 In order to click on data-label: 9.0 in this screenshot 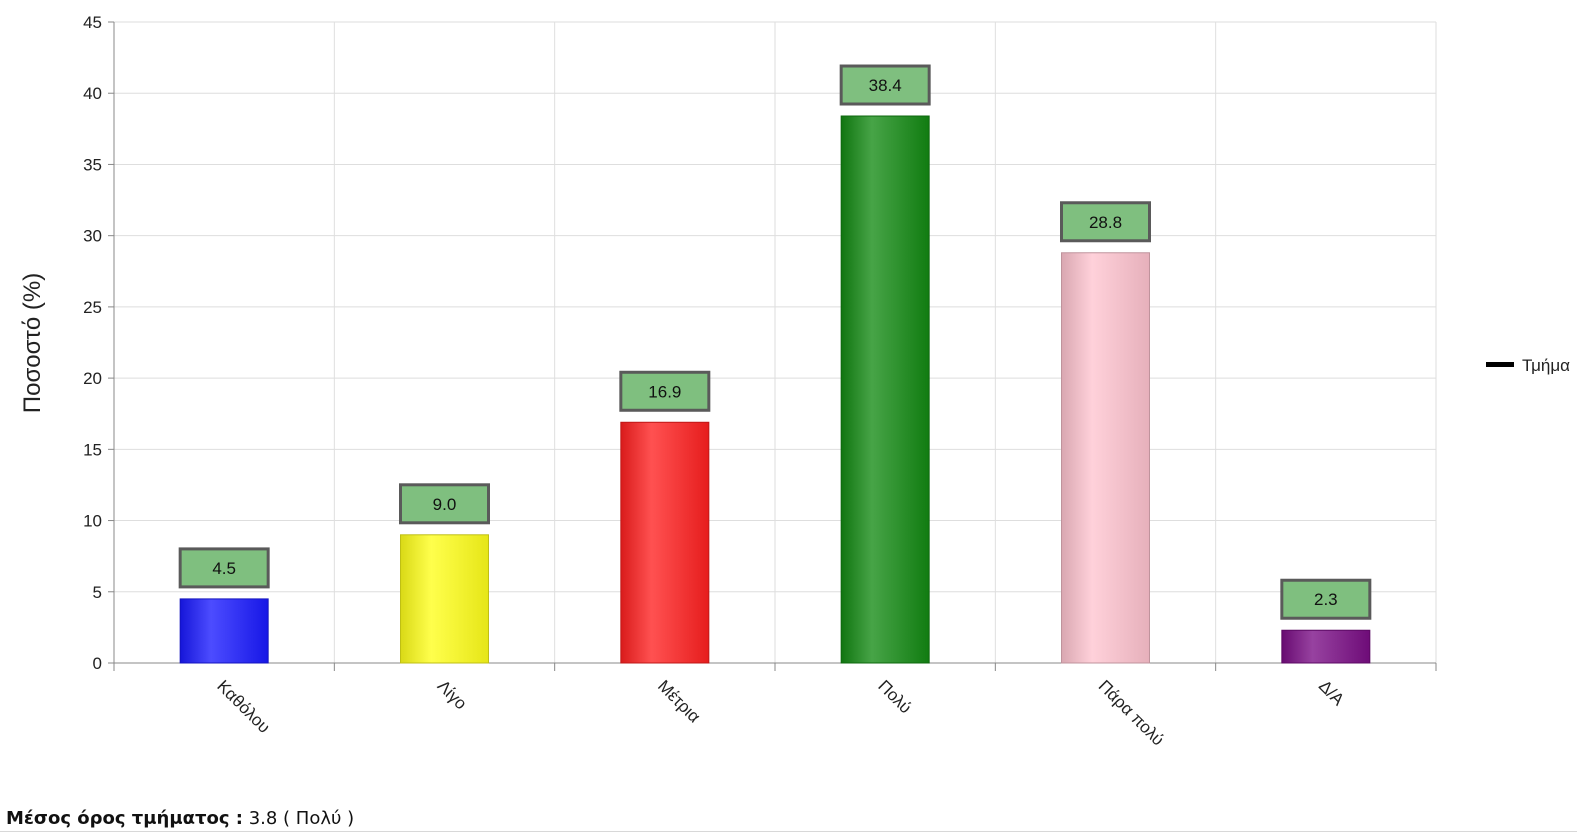, I will do `click(445, 504)`.